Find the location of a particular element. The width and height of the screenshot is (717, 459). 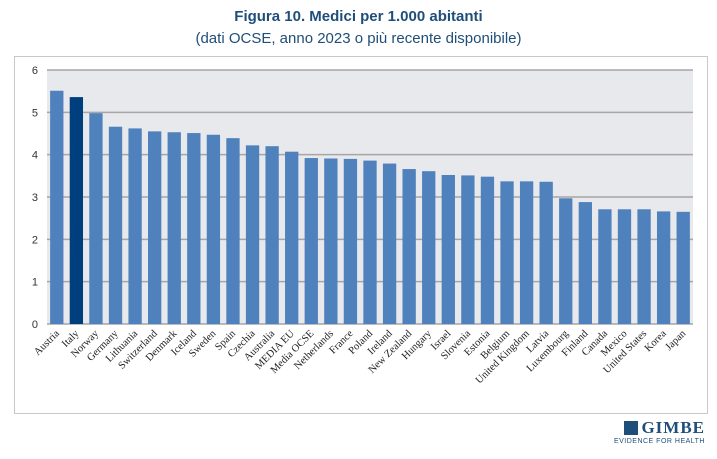

bar-norway is located at coordinates (96, 219).